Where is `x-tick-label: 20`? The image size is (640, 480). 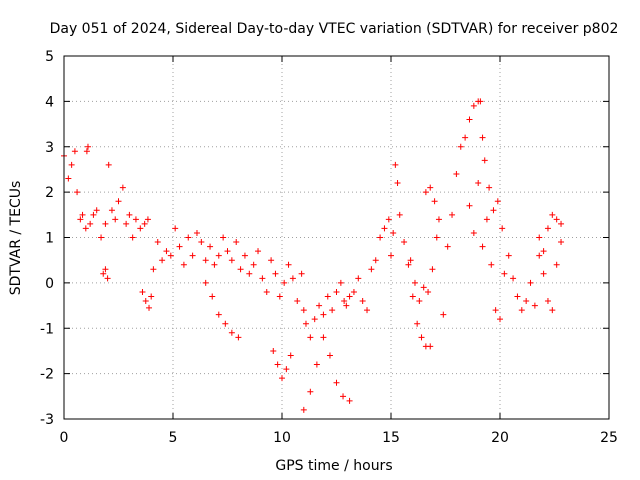 x-tick-label: 20 is located at coordinates (500, 438).